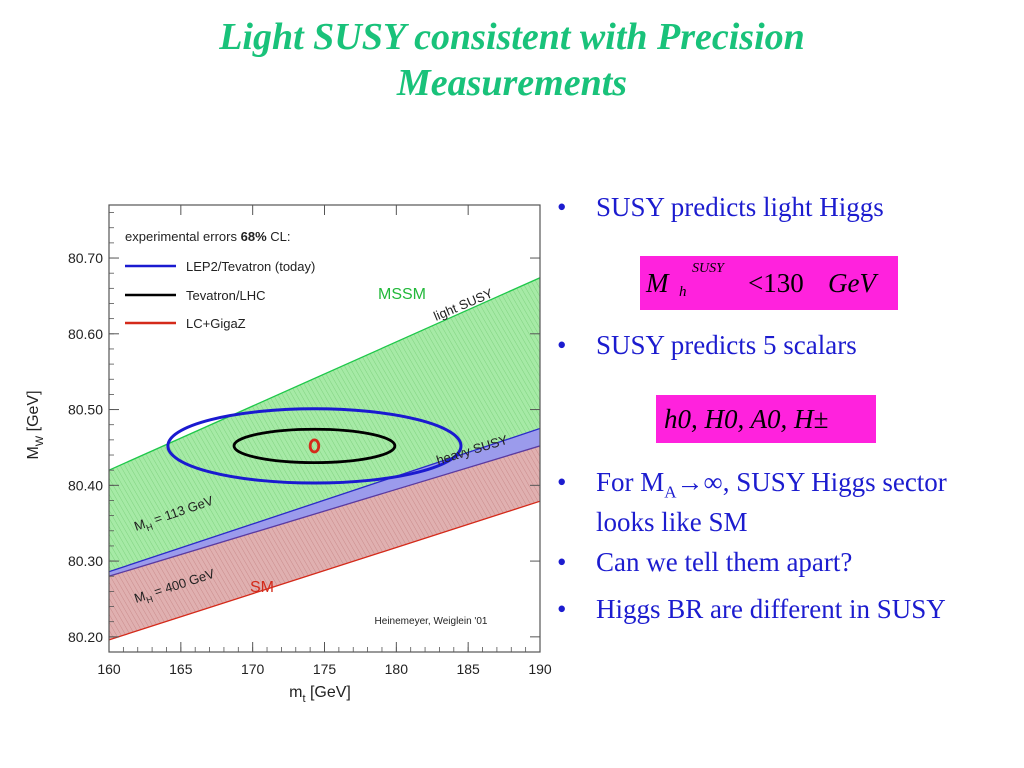 The height and width of the screenshot is (768, 1024). What do you see at coordinates (397, 669) in the screenshot?
I see `x-tick-label: 180` at bounding box center [397, 669].